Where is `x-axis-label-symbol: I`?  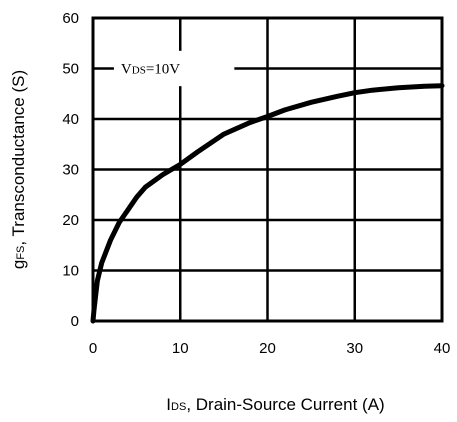 x-axis-label-symbol: I is located at coordinates (168, 404).